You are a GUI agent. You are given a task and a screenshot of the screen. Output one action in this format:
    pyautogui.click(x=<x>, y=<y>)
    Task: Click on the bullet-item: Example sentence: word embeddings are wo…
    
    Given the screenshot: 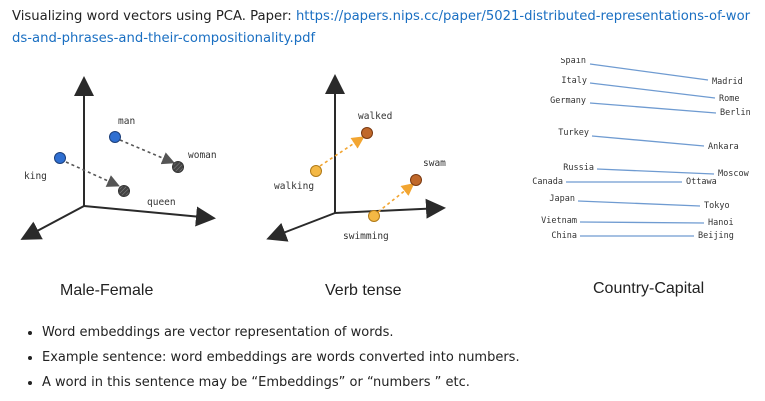 What is the action you would take?
    pyautogui.click(x=281, y=361)
    